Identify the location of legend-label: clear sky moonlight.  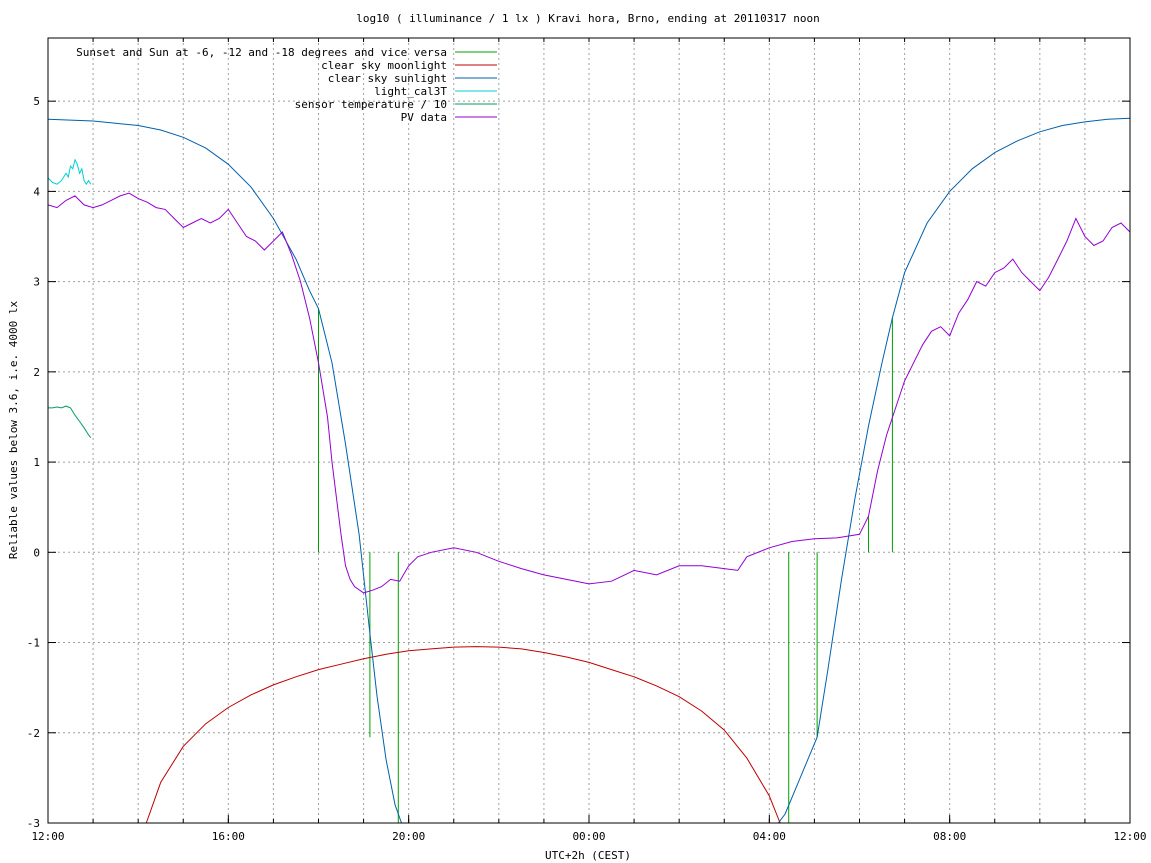
(384, 65).